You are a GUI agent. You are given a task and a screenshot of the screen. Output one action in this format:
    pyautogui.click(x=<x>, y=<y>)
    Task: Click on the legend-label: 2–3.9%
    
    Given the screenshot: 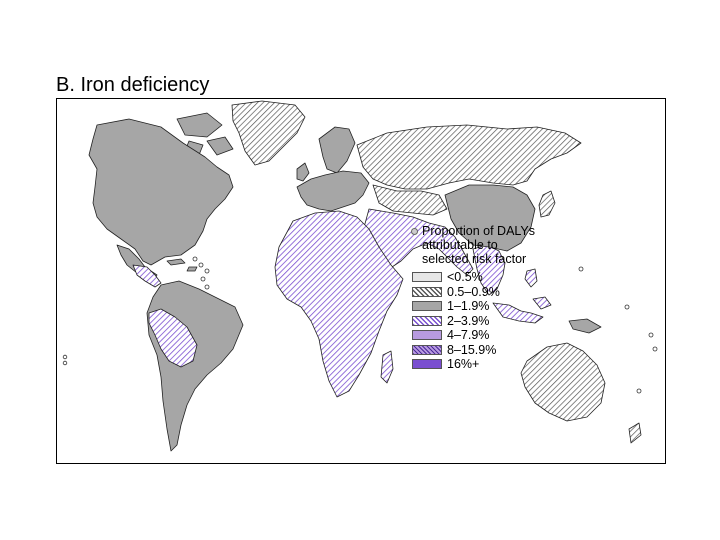 What is the action you would take?
    pyautogui.click(x=468, y=320)
    